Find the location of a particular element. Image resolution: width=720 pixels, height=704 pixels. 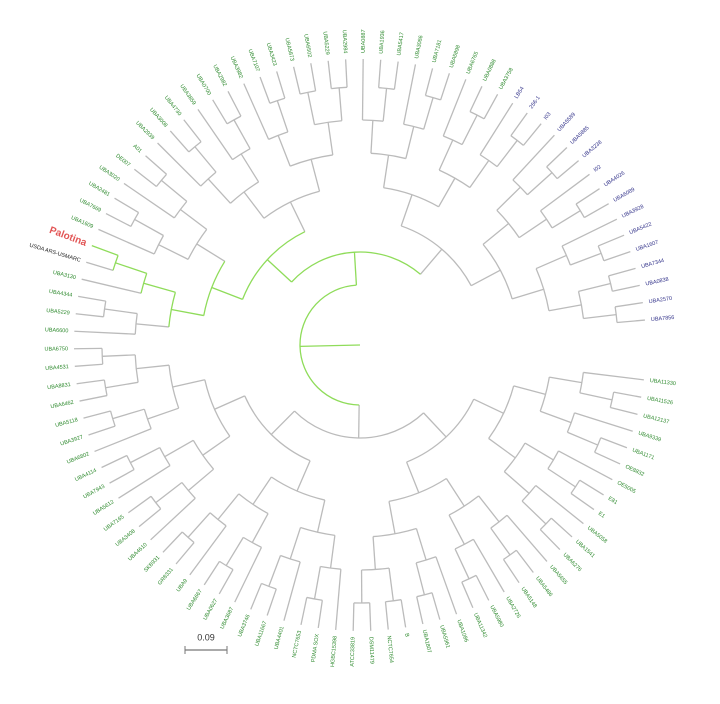

leaf-label: UBA6750 is located at coordinates (56, 349).